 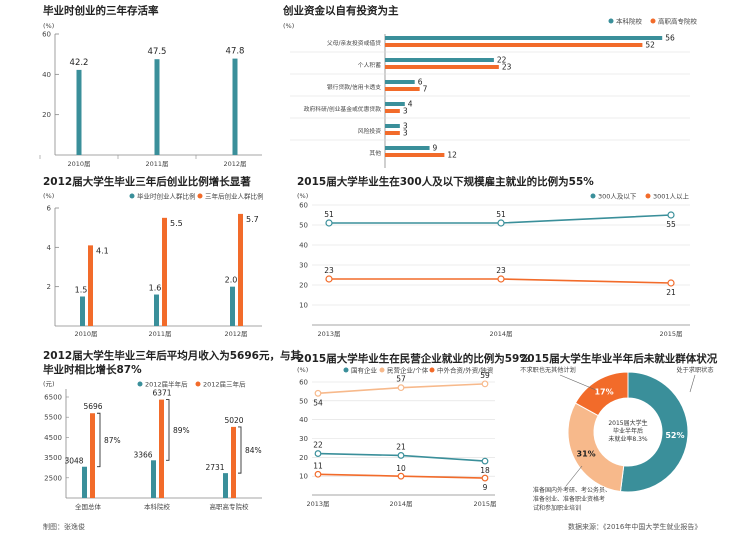 What do you see at coordinates (200, 196) in the screenshot?
I see `c3-legend-1-swatch` at bounding box center [200, 196].